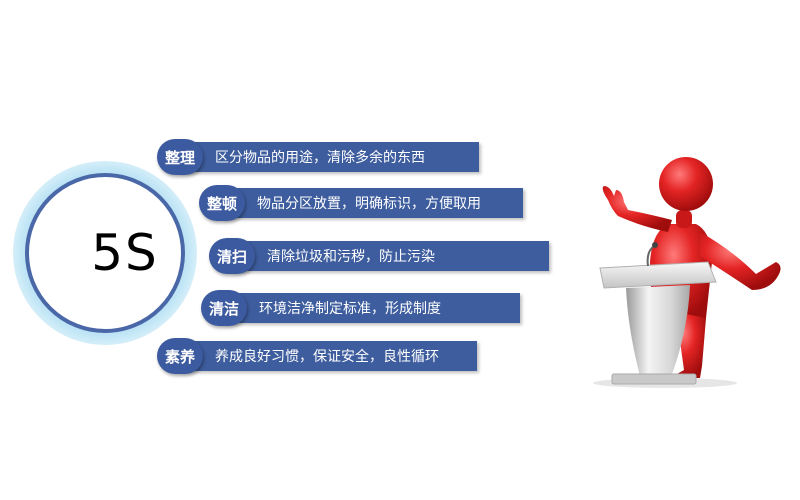 The width and height of the screenshot is (800, 500). I want to click on item-badge: 整理, so click(180, 157).